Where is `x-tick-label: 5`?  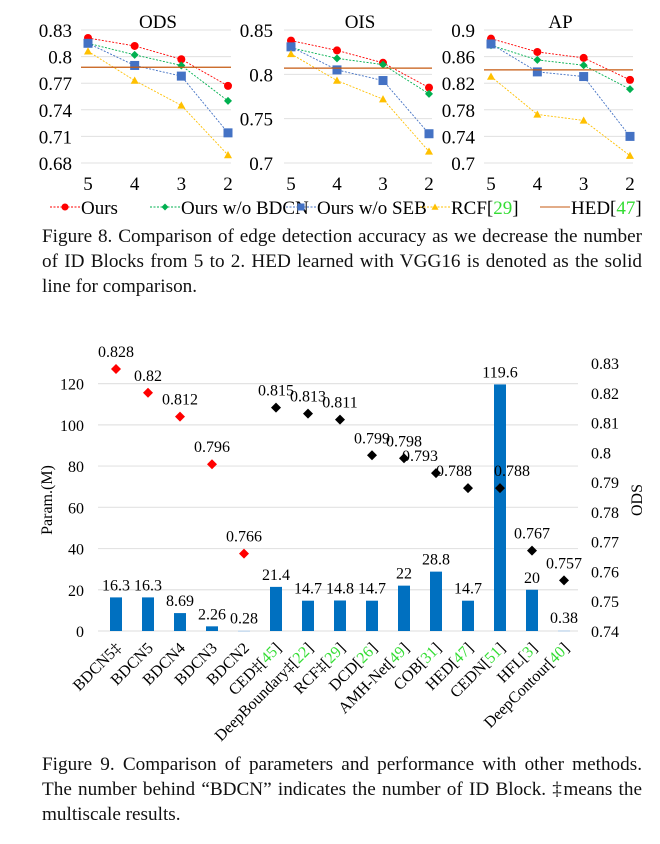 x-tick-label: 5 is located at coordinates (88, 184).